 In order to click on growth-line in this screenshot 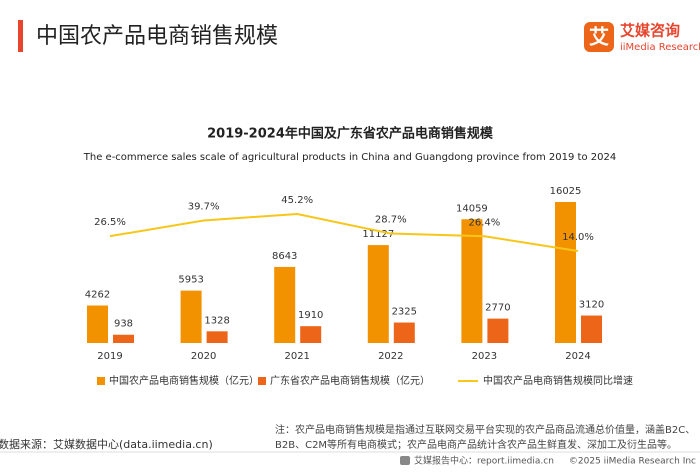, I will do `click(344, 232)`.